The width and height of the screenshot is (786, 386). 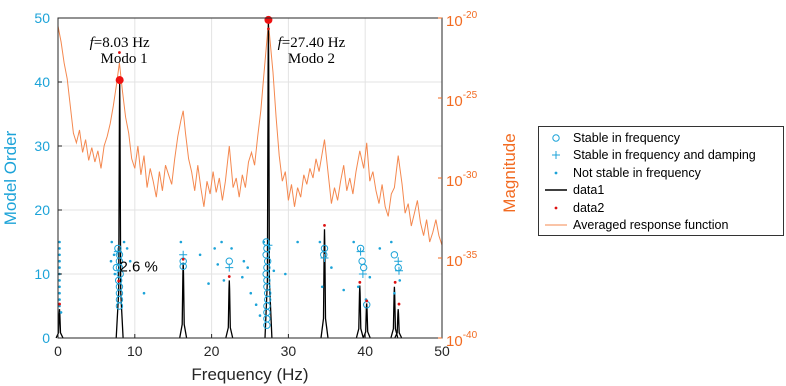 I want to click on y-left-tick-label: 30, so click(x=42, y=146).